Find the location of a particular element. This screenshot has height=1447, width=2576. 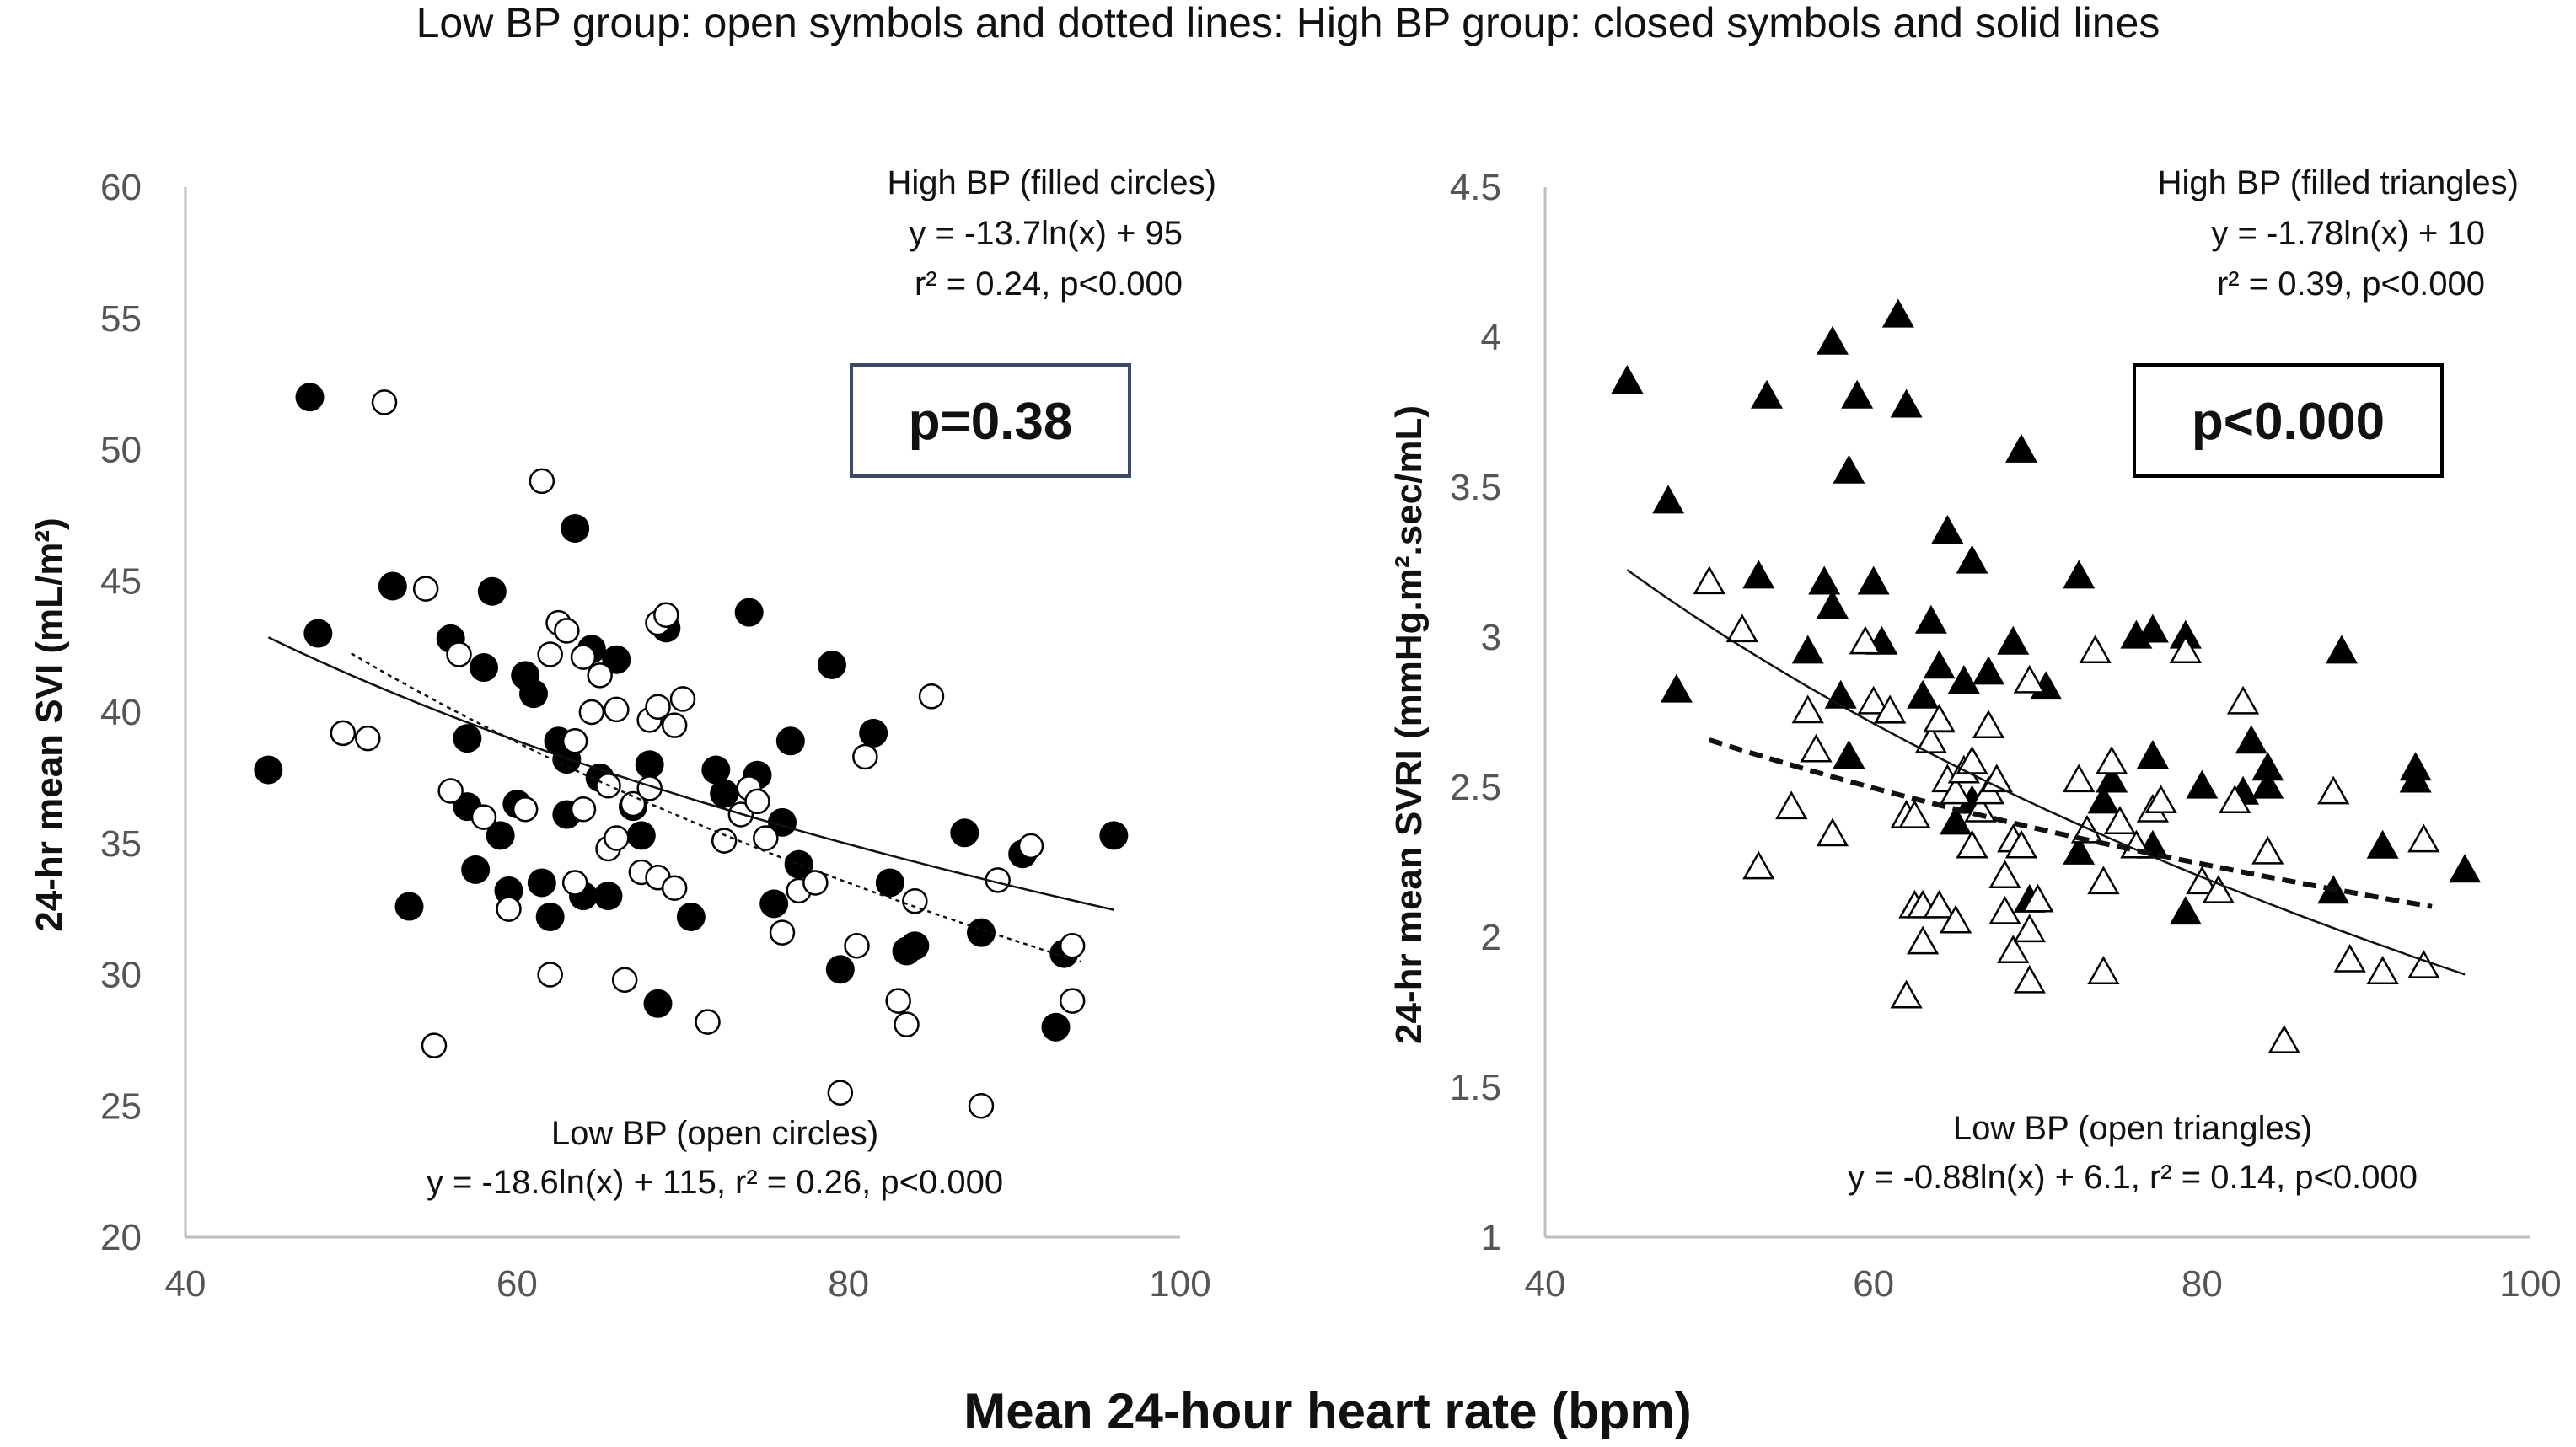

p-value-label: p<0.000 is located at coordinates (2288, 422).